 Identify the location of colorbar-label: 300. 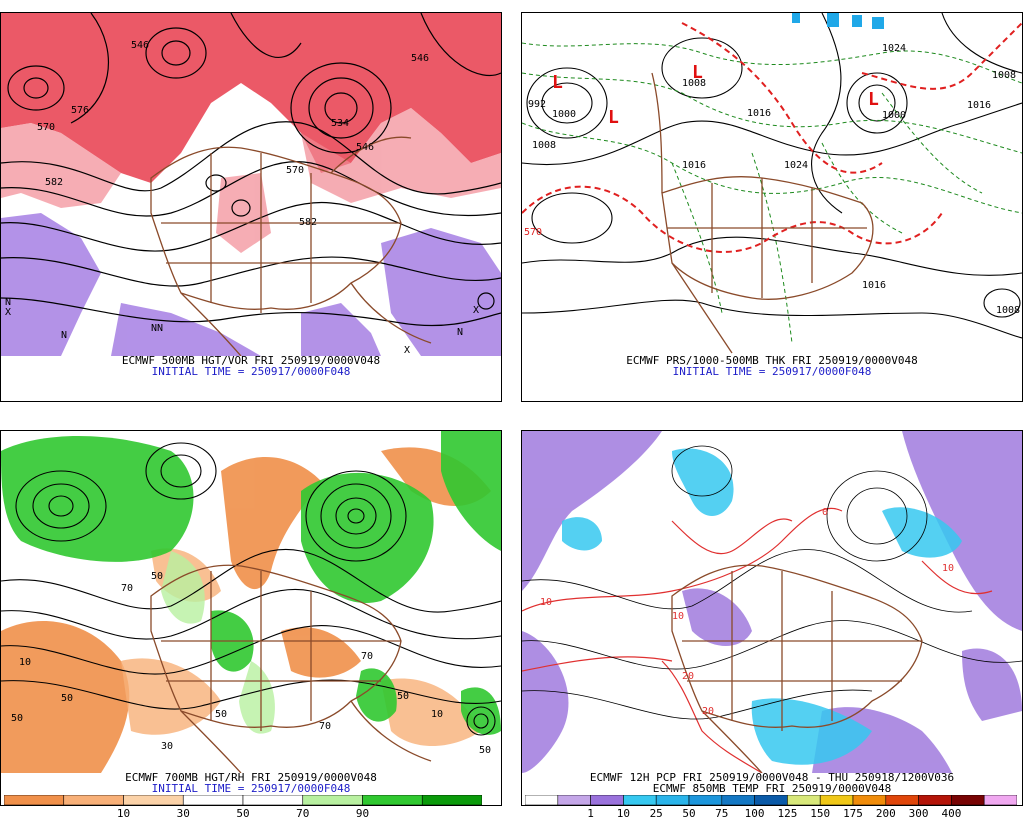
(918, 813).